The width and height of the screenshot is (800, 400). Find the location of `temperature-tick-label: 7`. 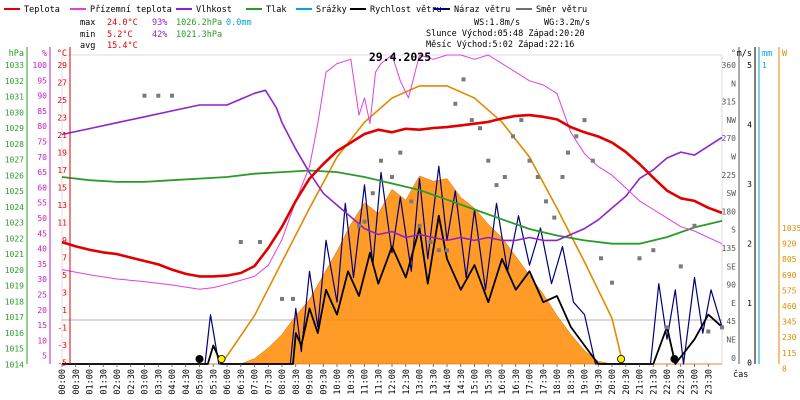

temperature-tick-label: 7 is located at coordinates (64, 258).